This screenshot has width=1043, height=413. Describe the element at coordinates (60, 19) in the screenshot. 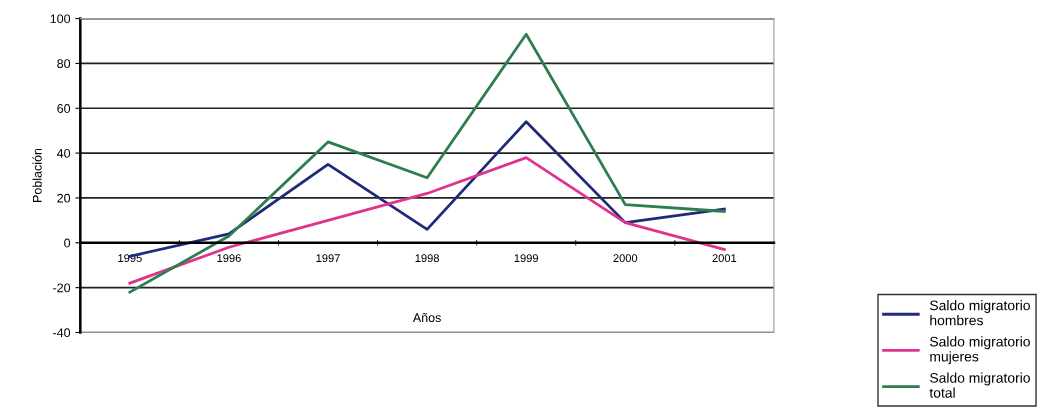

I see `y-tick-label: 100` at that location.